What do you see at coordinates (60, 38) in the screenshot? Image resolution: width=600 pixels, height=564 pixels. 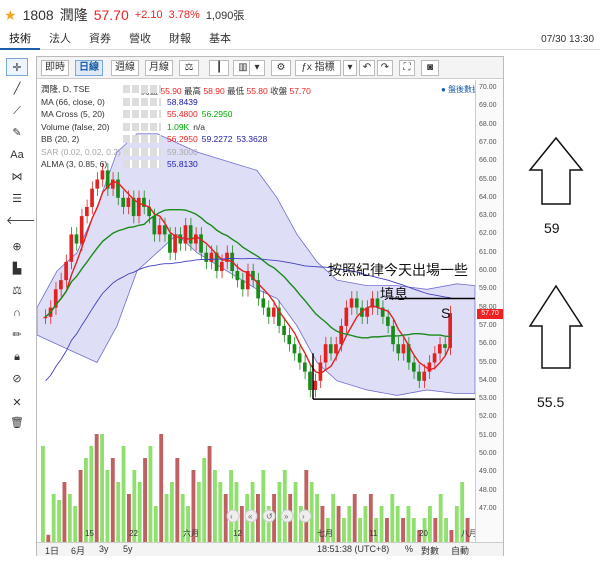 I see `tab-institutional: 法人` at bounding box center [60, 38].